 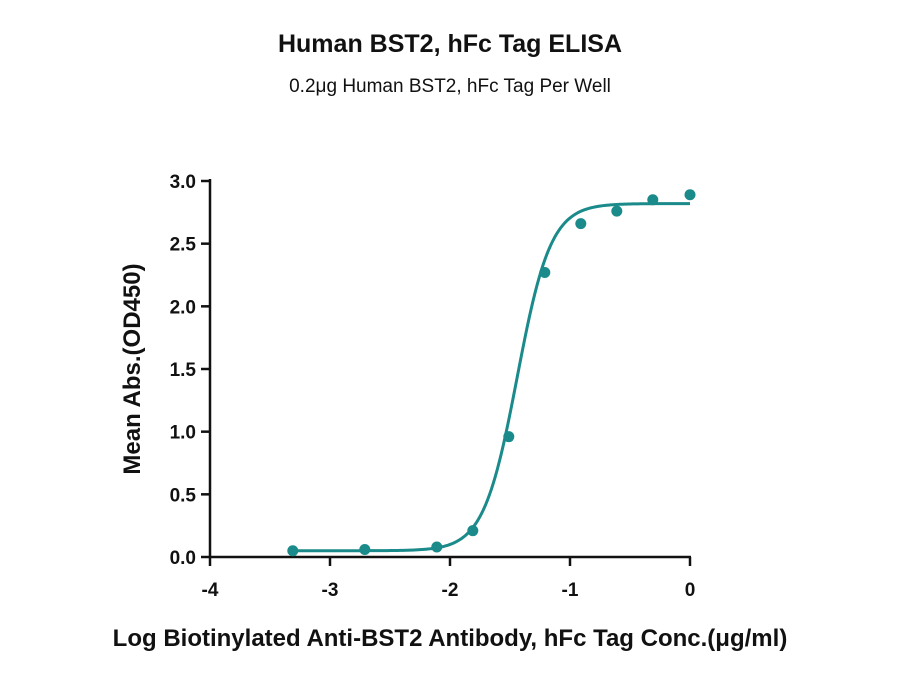 I want to click on x-tick-label: -4, so click(x=210, y=590).